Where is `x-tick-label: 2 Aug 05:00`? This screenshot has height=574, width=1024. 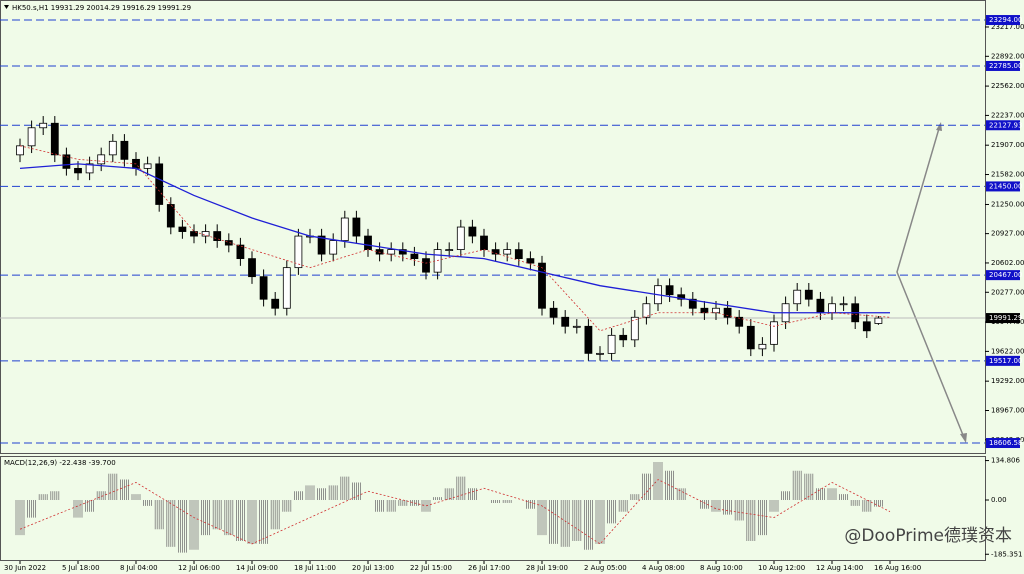 x-tick-label: 2 Aug 05:00 is located at coordinates (605, 568).